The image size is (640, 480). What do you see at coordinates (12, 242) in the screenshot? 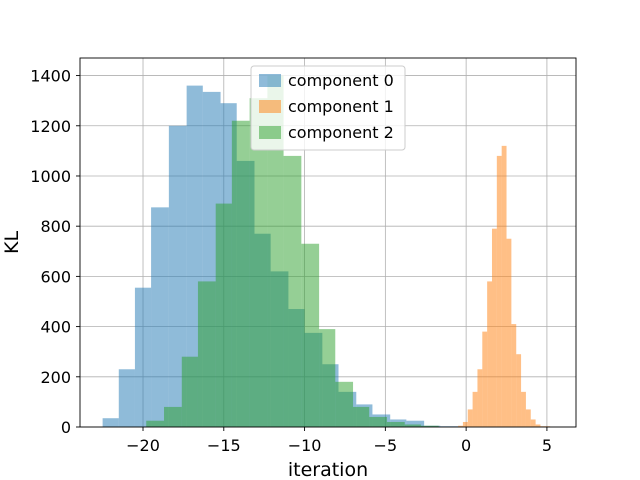
I see `y-axis-label: KL` at bounding box center [12, 242].